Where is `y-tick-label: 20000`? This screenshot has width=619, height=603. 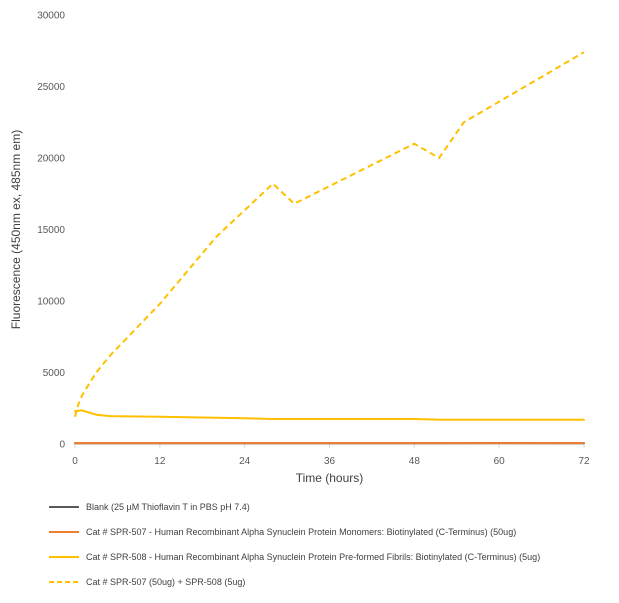
y-tick-label: 20000 is located at coordinates (51, 159).